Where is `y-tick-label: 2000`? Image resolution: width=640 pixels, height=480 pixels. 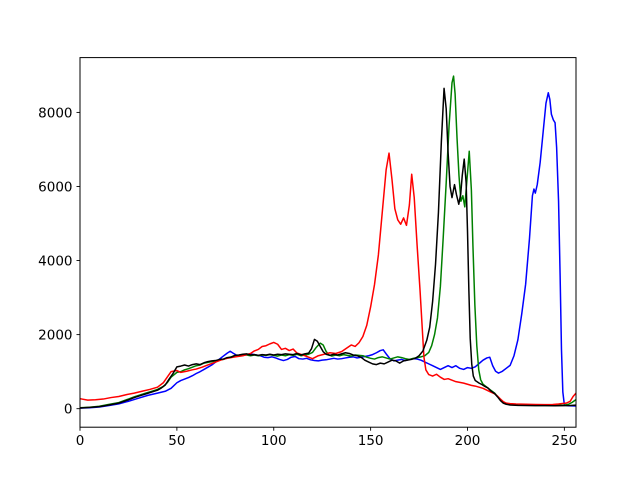
y-tick-label: 2000 is located at coordinates (55, 335).